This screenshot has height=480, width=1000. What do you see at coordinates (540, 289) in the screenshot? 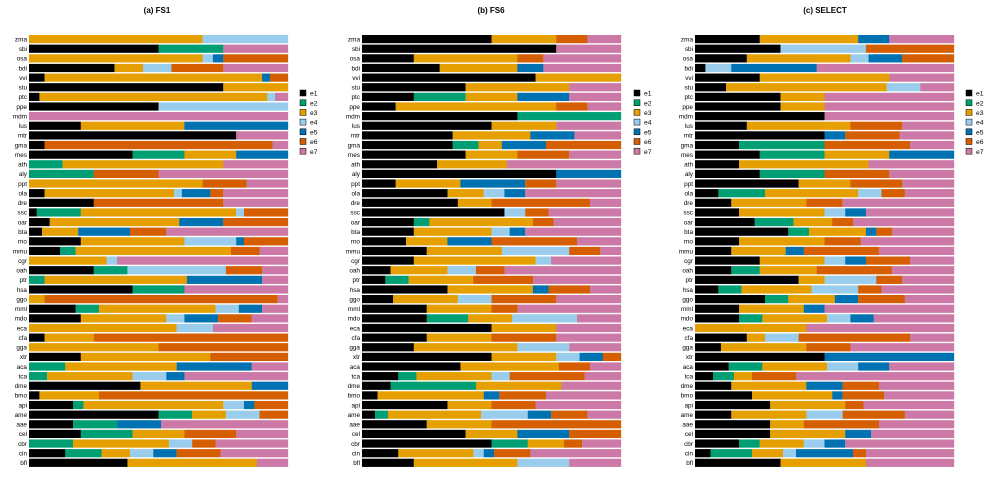
I see `bar-segment-fs6-hsa-e5` at bounding box center [540, 289].